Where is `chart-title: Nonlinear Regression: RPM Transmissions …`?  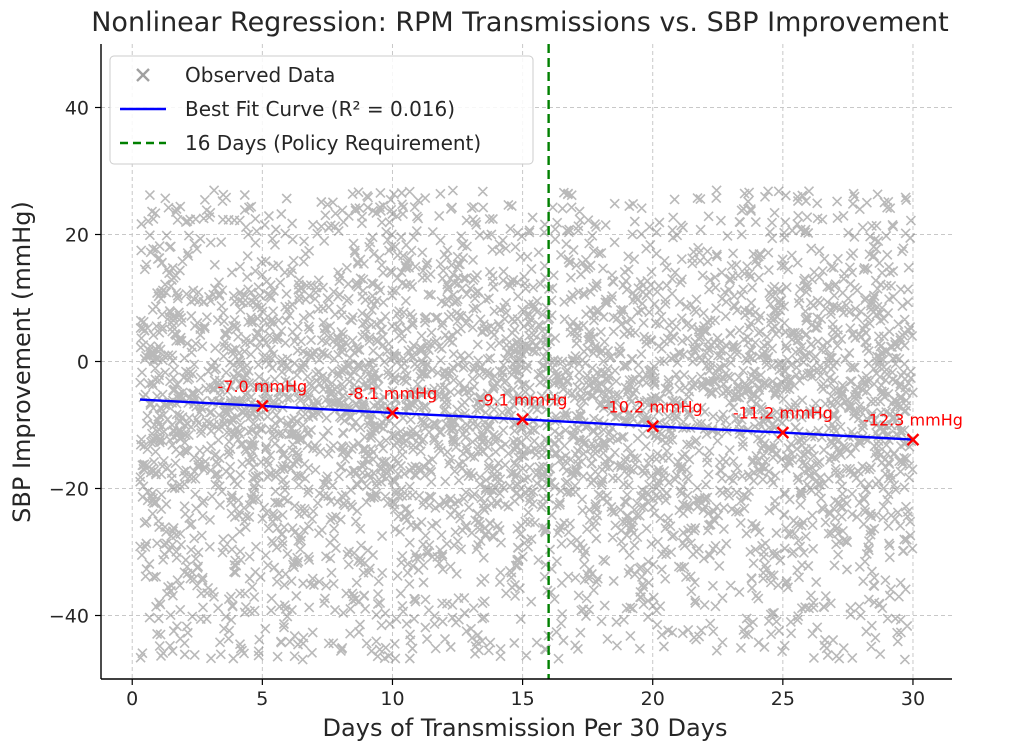
chart-title: Nonlinear Regression: RPM Transmissions … is located at coordinates (520, 22).